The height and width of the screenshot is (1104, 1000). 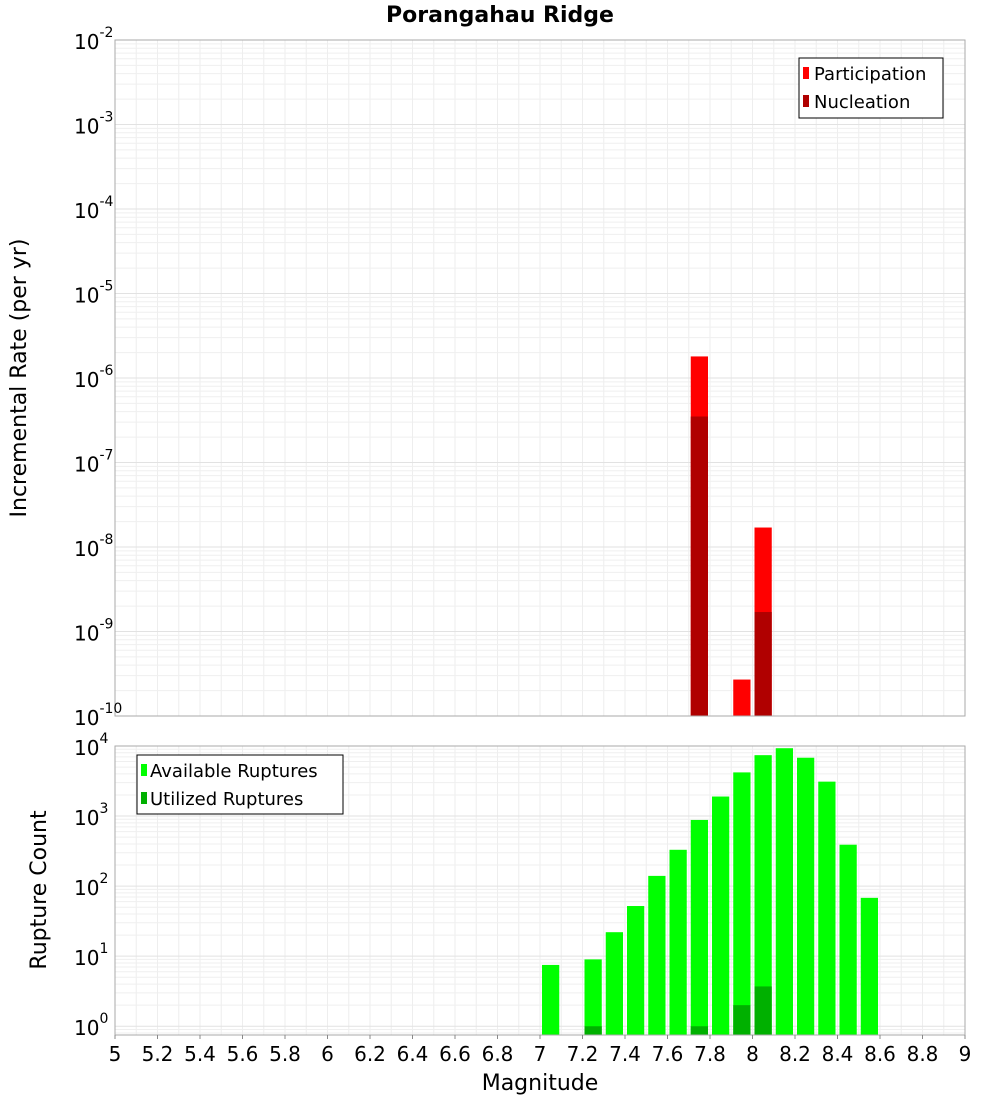 What do you see at coordinates (370, 1054) in the screenshot?
I see `x-tick-label: 6.2` at bounding box center [370, 1054].